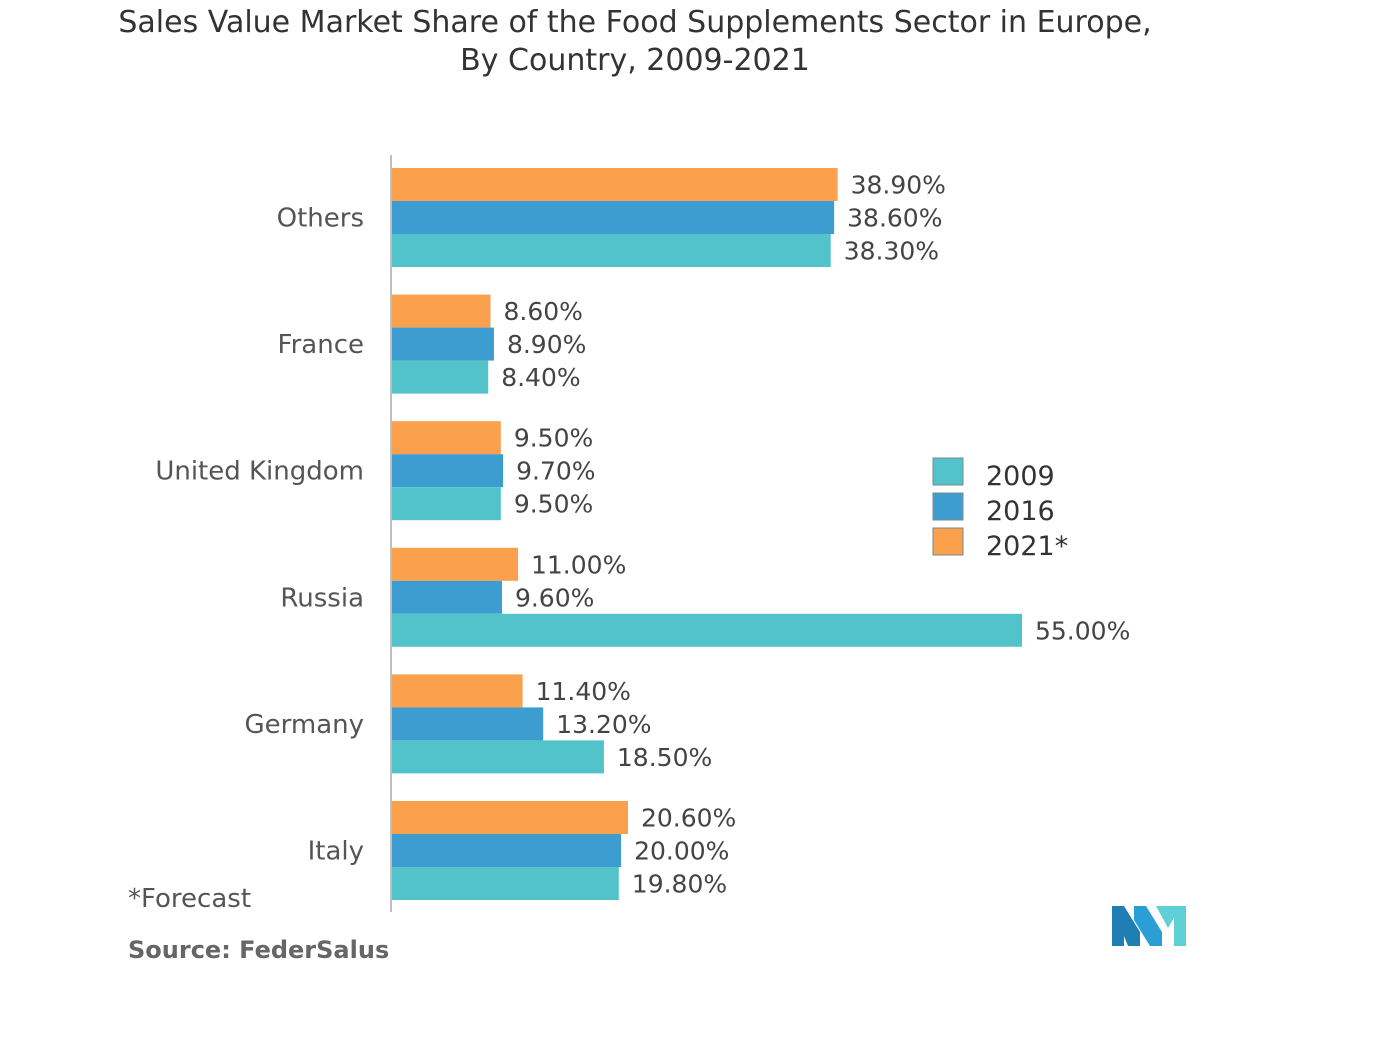 This screenshot has height=1064, width=1386. Describe the element at coordinates (320, 219) in the screenshot. I see `category-label: Others` at that location.